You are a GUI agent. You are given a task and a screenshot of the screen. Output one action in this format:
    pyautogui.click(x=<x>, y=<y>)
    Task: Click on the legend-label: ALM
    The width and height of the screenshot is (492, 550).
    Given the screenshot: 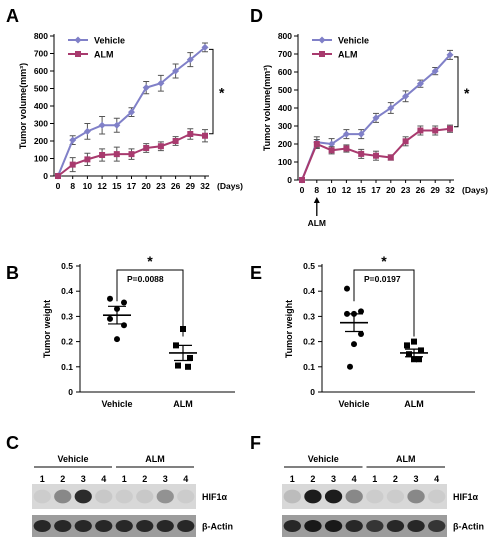 What is the action you would take?
    pyautogui.click(x=104, y=55)
    